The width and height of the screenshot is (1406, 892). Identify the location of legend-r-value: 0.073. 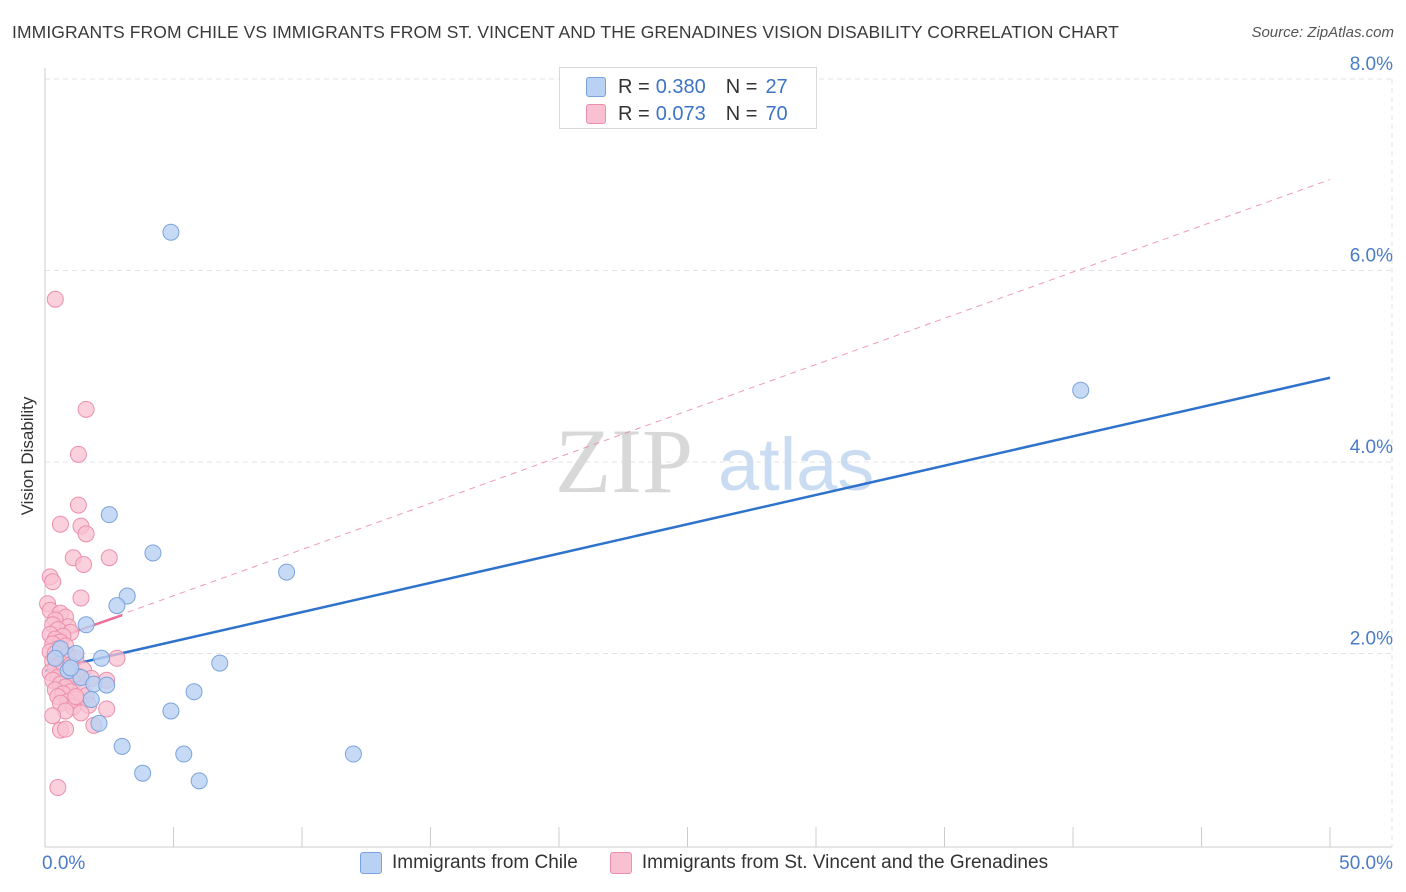
(680, 113).